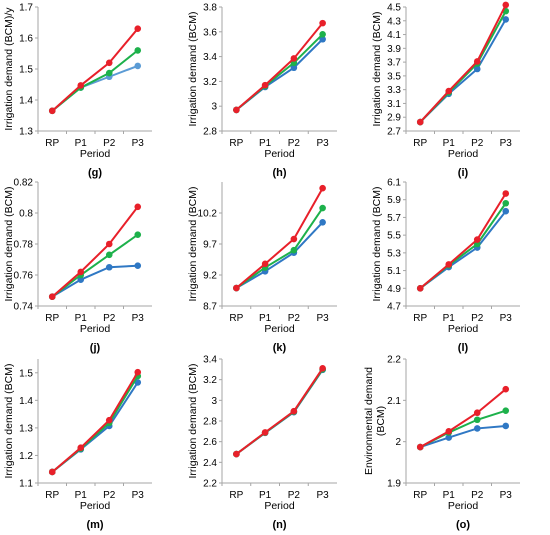 The width and height of the screenshot is (550, 535). What do you see at coordinates (394, 21) in the screenshot?
I see `y-tick-label: 4.3` at bounding box center [394, 21].